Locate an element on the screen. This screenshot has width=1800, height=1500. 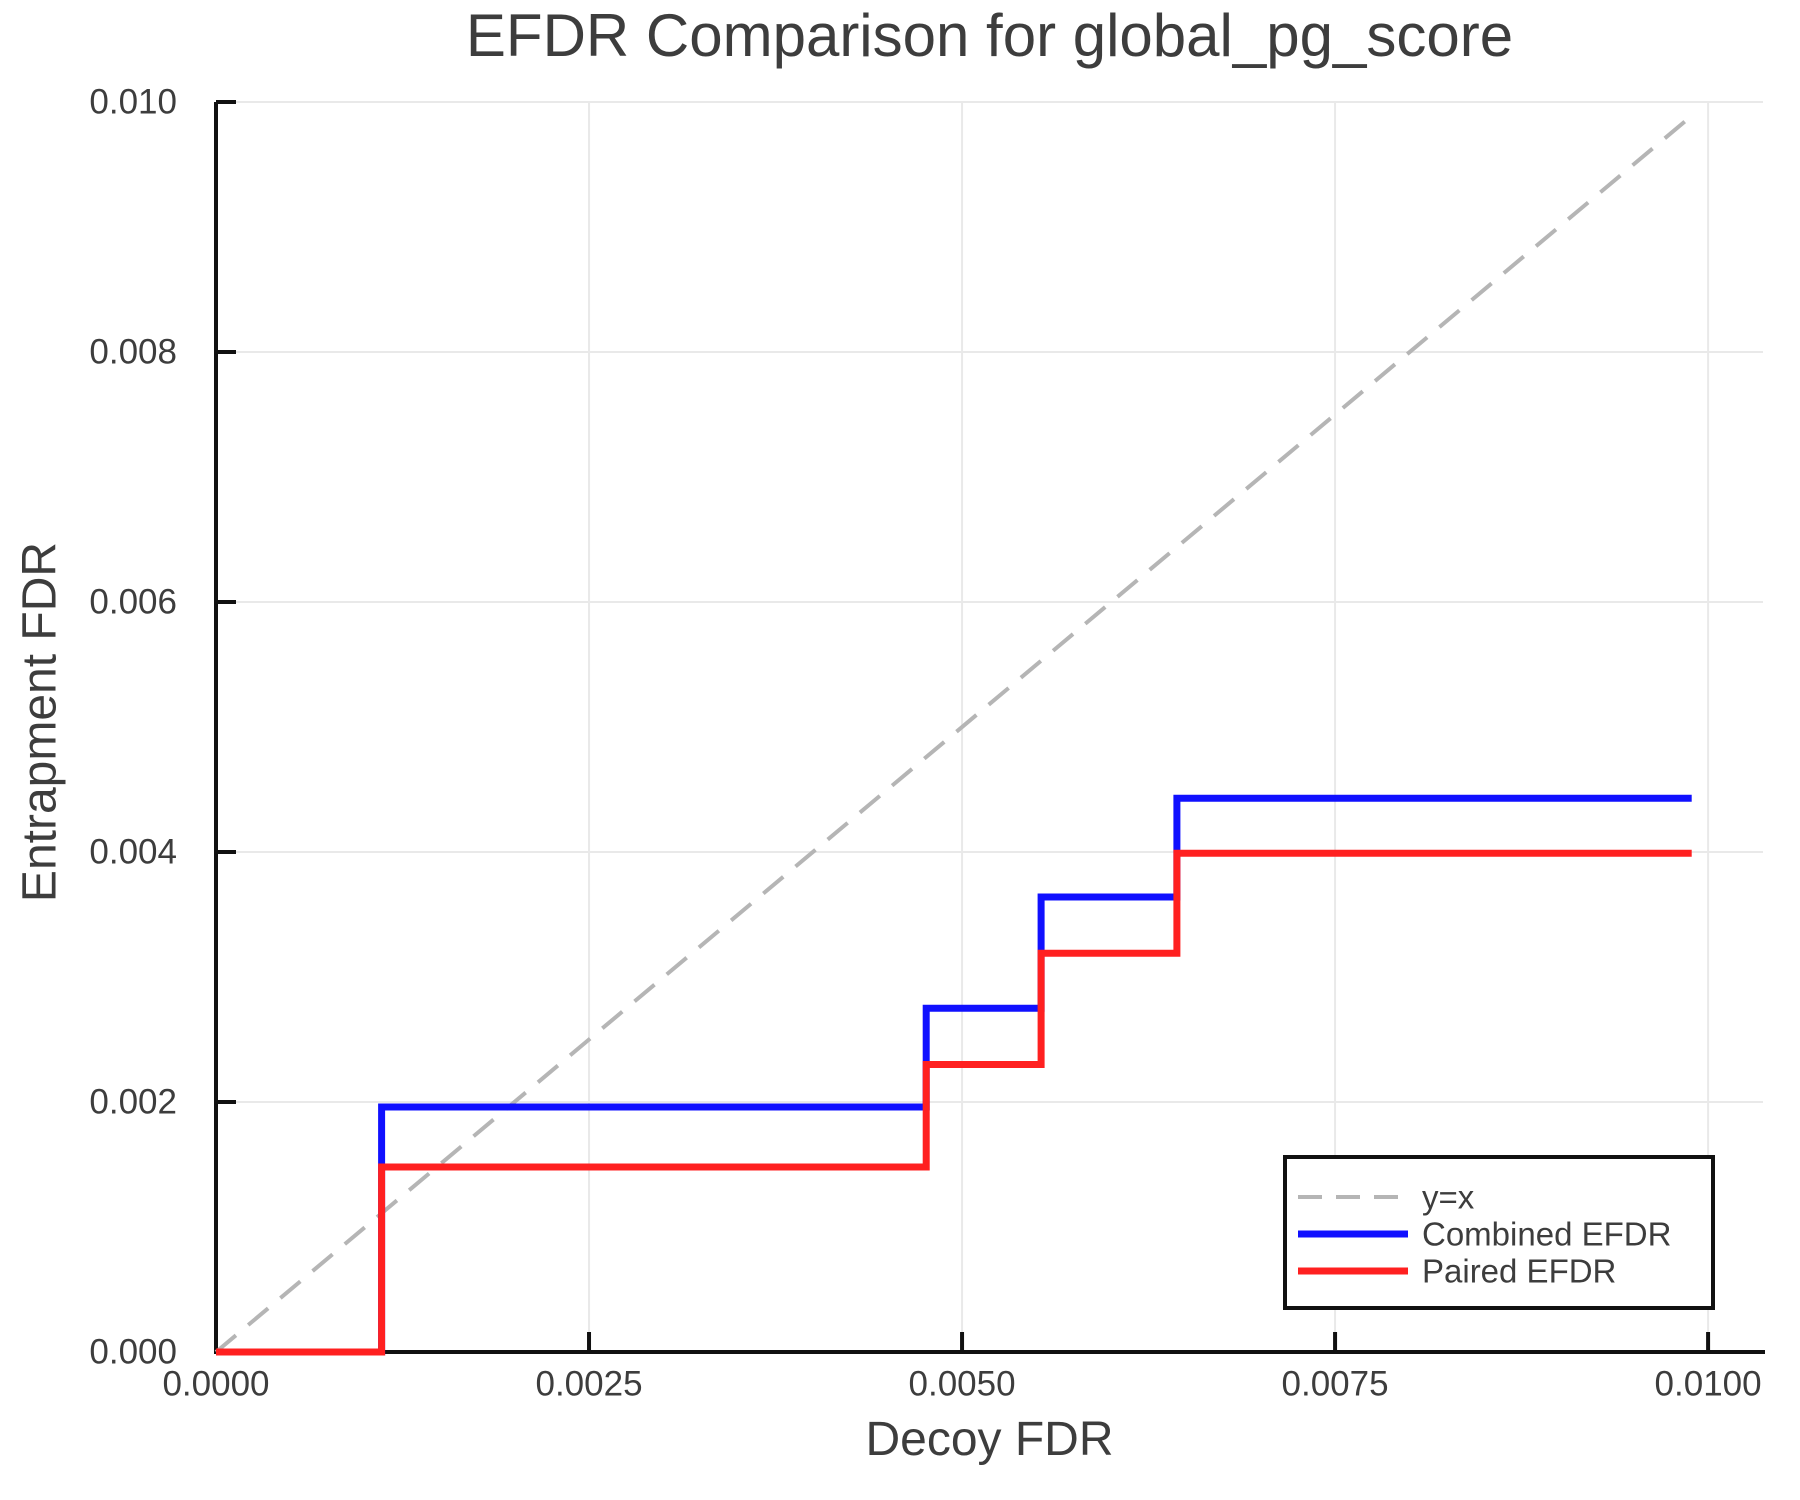
y-tick-label: 0.008 is located at coordinates (133, 352).